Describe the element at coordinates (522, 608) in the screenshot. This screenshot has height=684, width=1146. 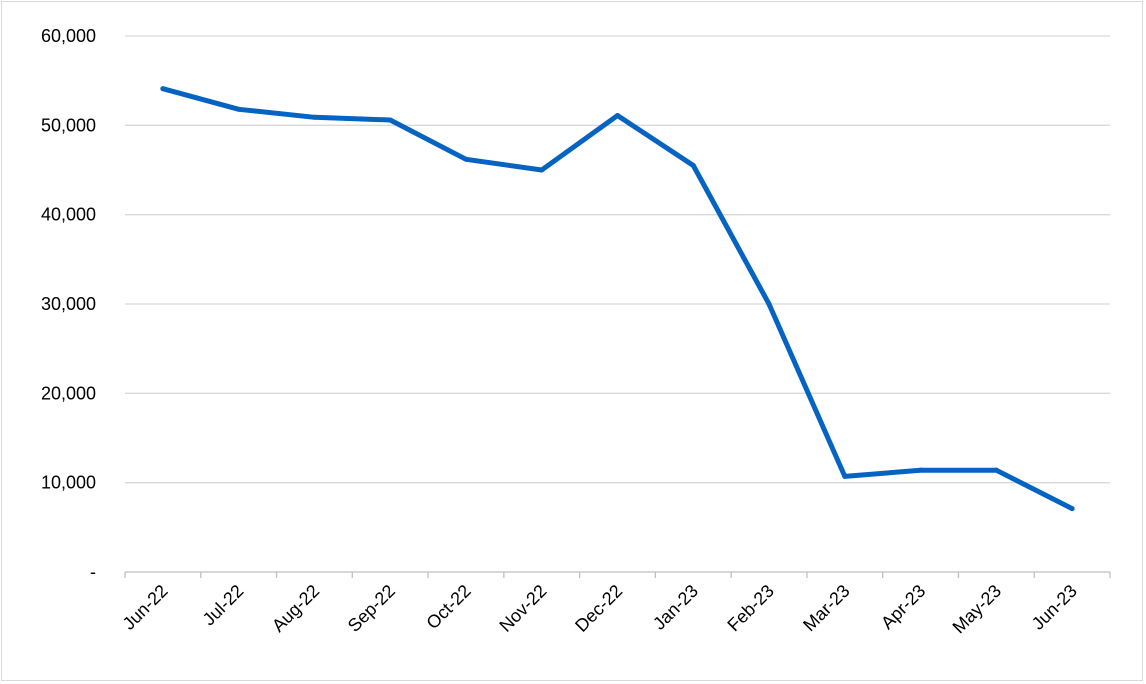
I see `x-tick-label: Nov-22` at that location.